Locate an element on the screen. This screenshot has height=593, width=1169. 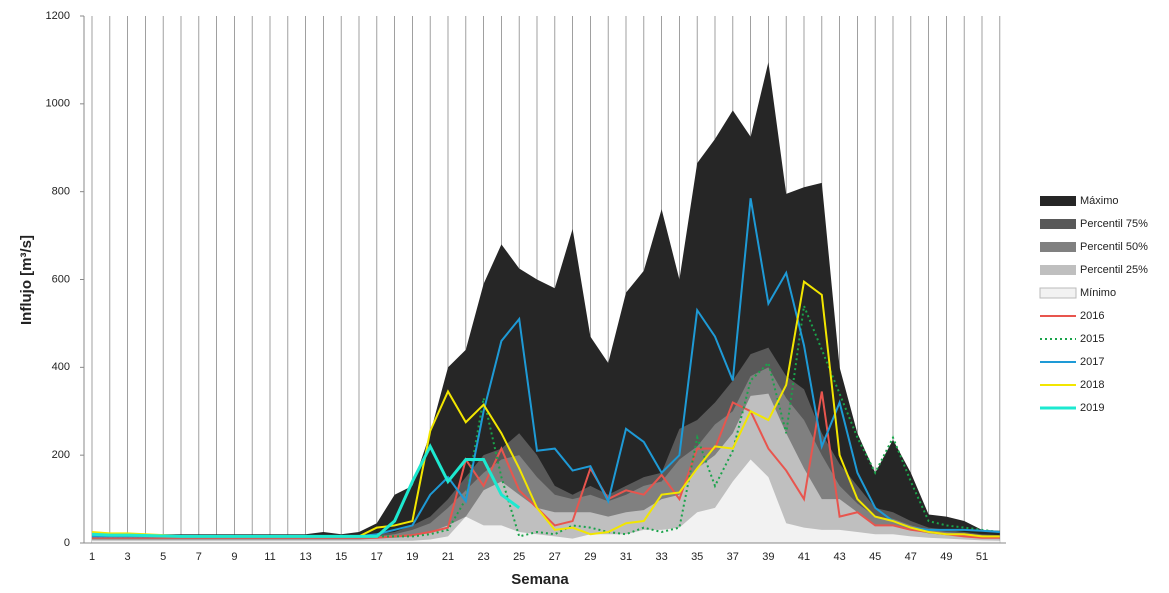
x-tick-label: 37 is located at coordinates (733, 557).